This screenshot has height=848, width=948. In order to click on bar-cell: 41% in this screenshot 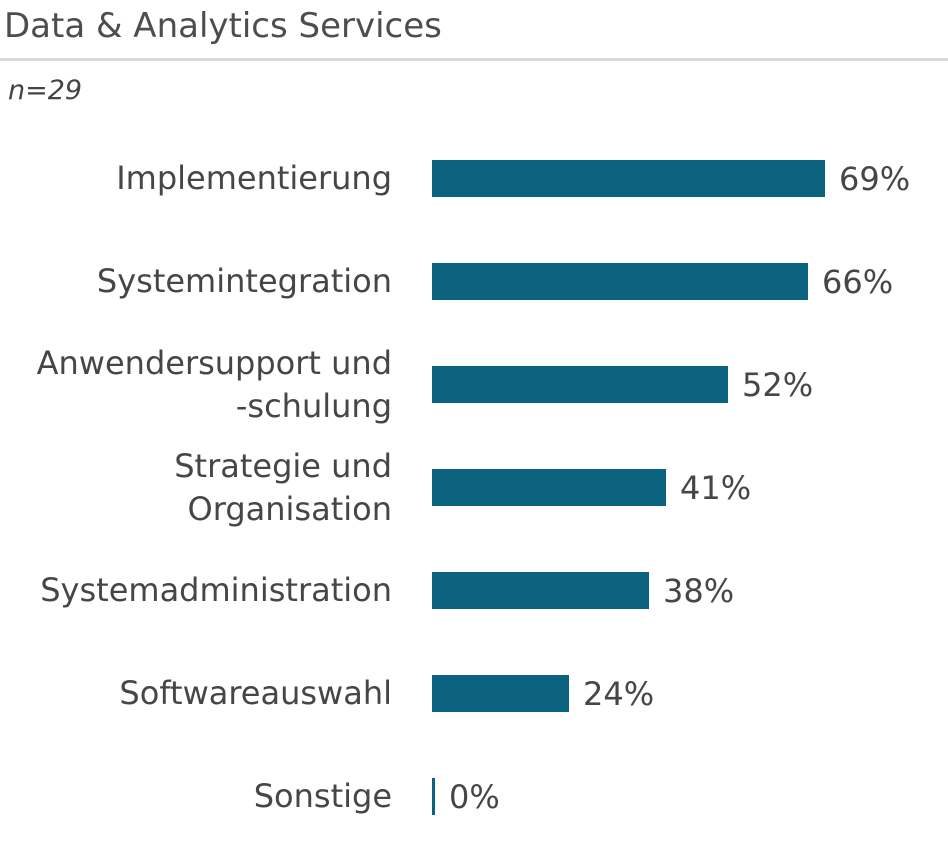, I will do `click(690, 487)`.